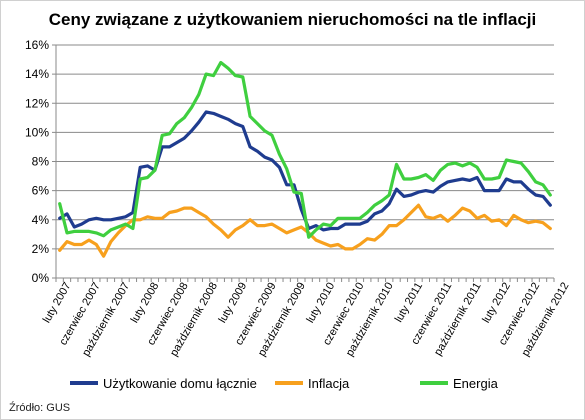  I want to click on x-tick-label: luty 2011, so click(409, 303).